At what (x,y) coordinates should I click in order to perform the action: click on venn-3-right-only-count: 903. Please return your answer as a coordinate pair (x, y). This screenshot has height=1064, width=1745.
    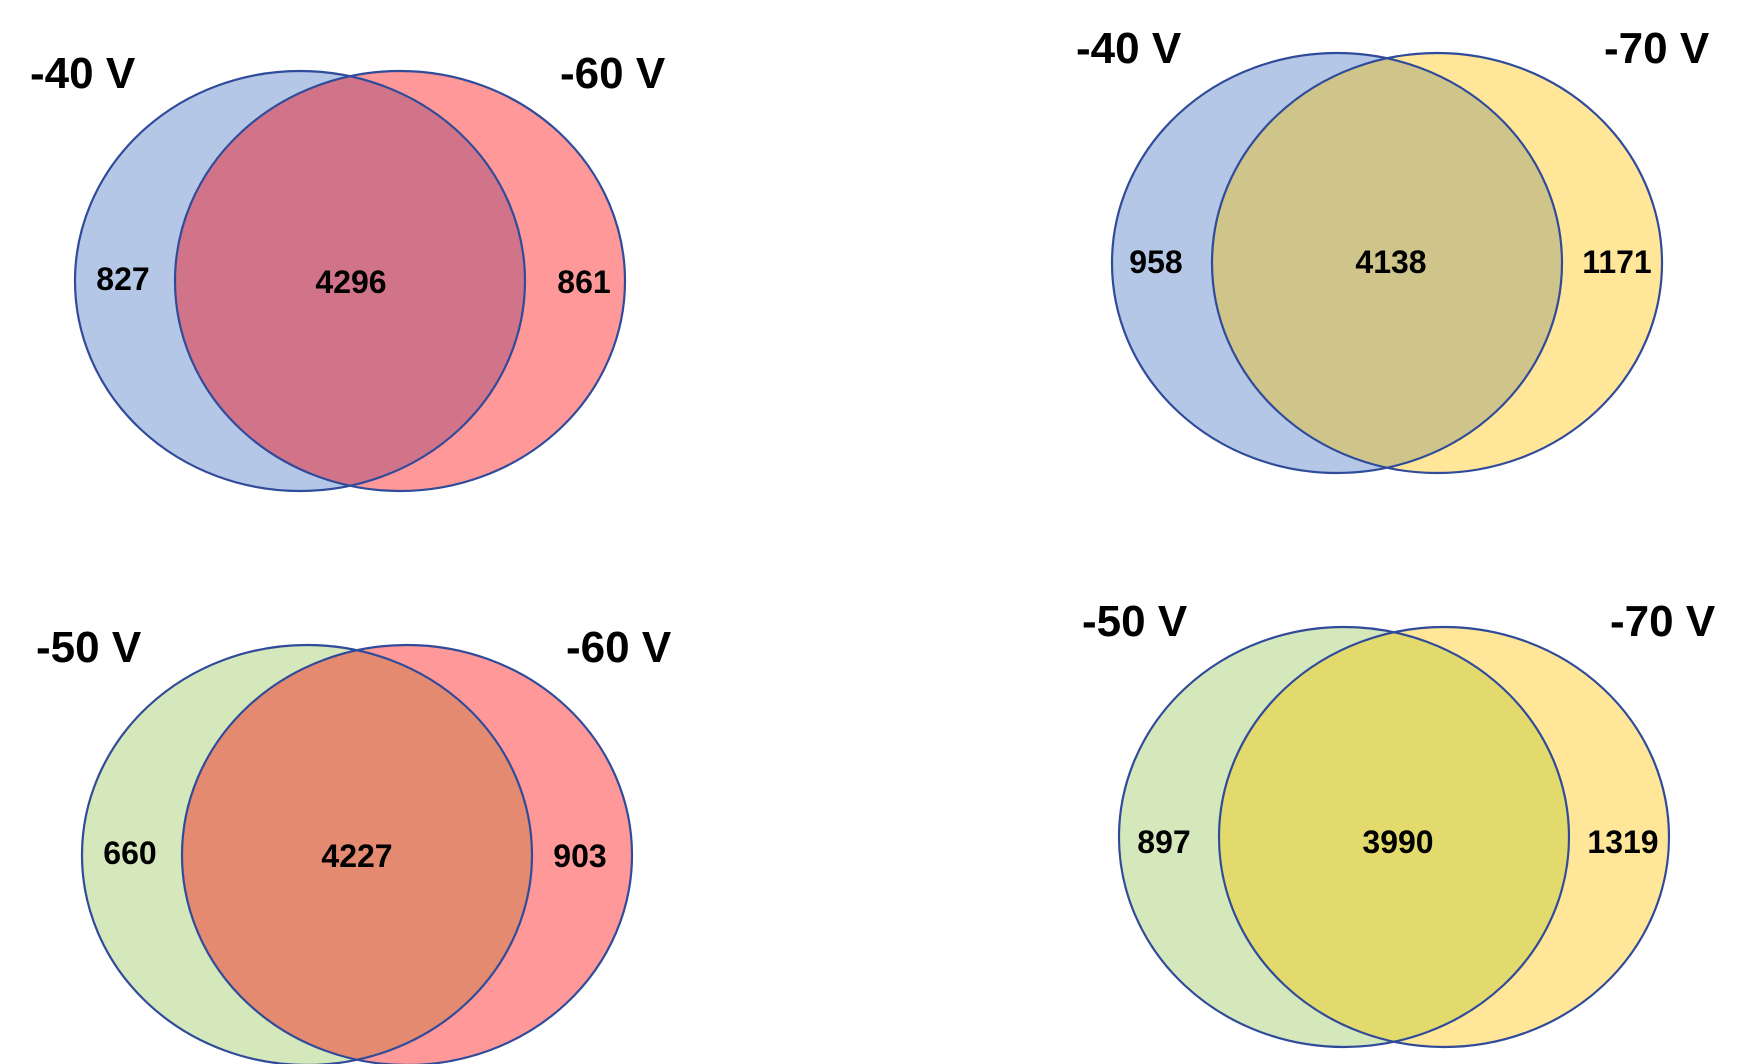
    Looking at the image, I should click on (579, 856).